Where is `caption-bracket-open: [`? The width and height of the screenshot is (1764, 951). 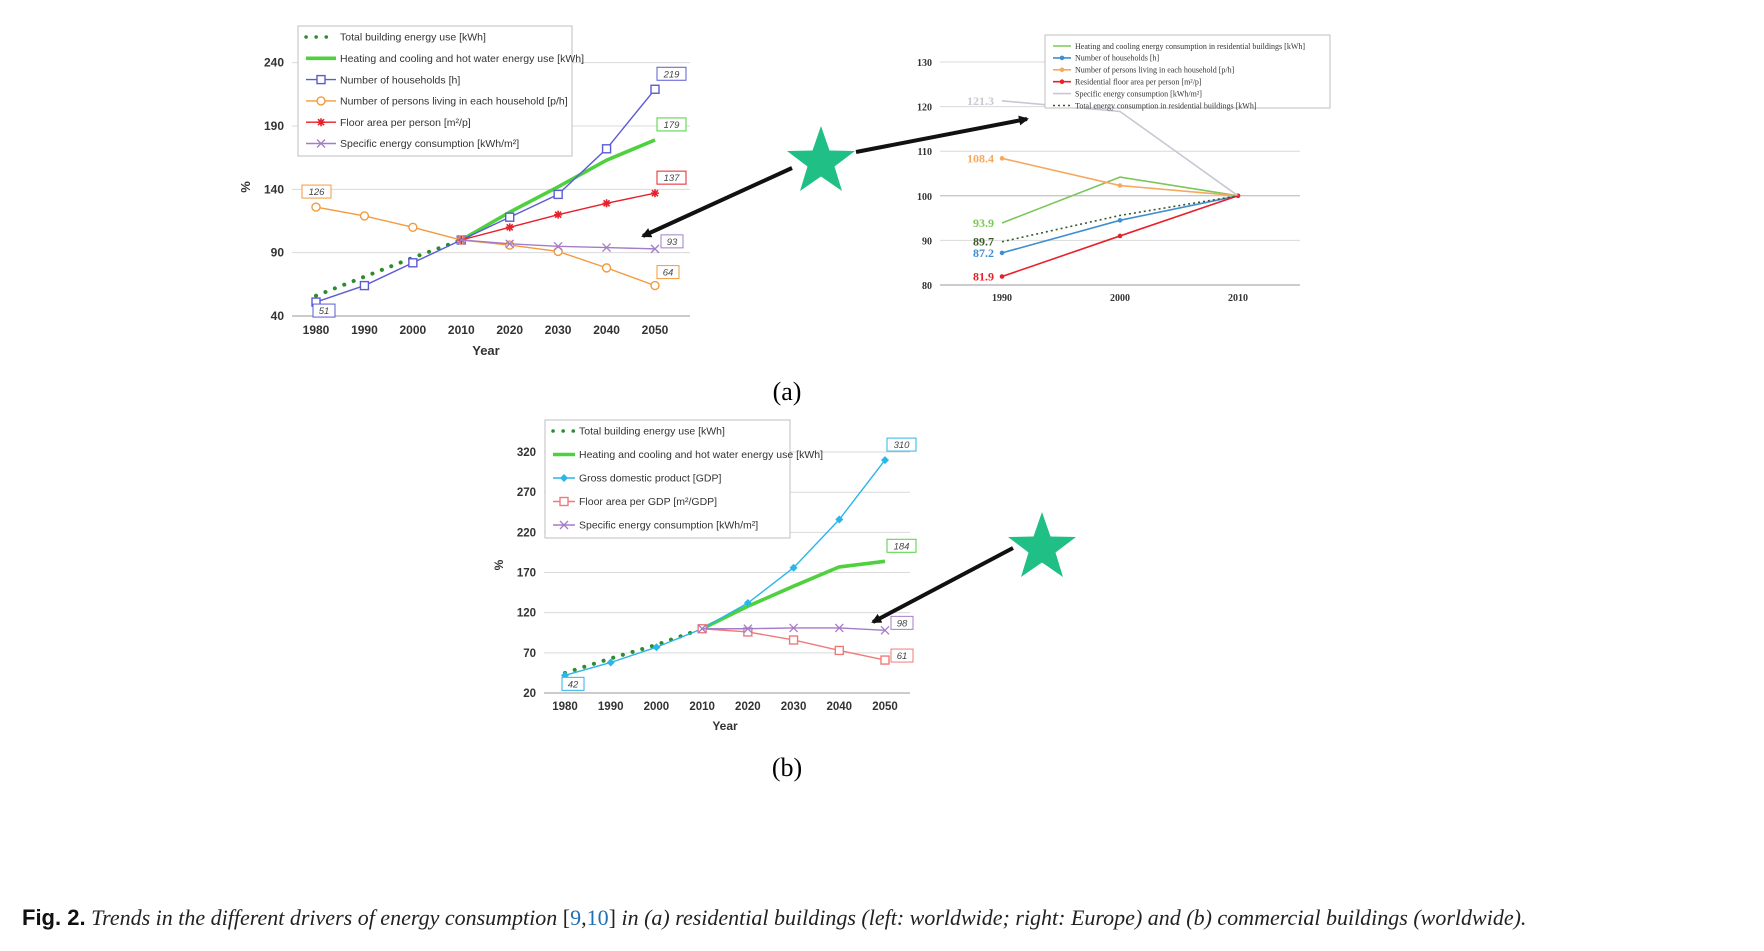
caption-bracket-open: [ is located at coordinates (566, 917).